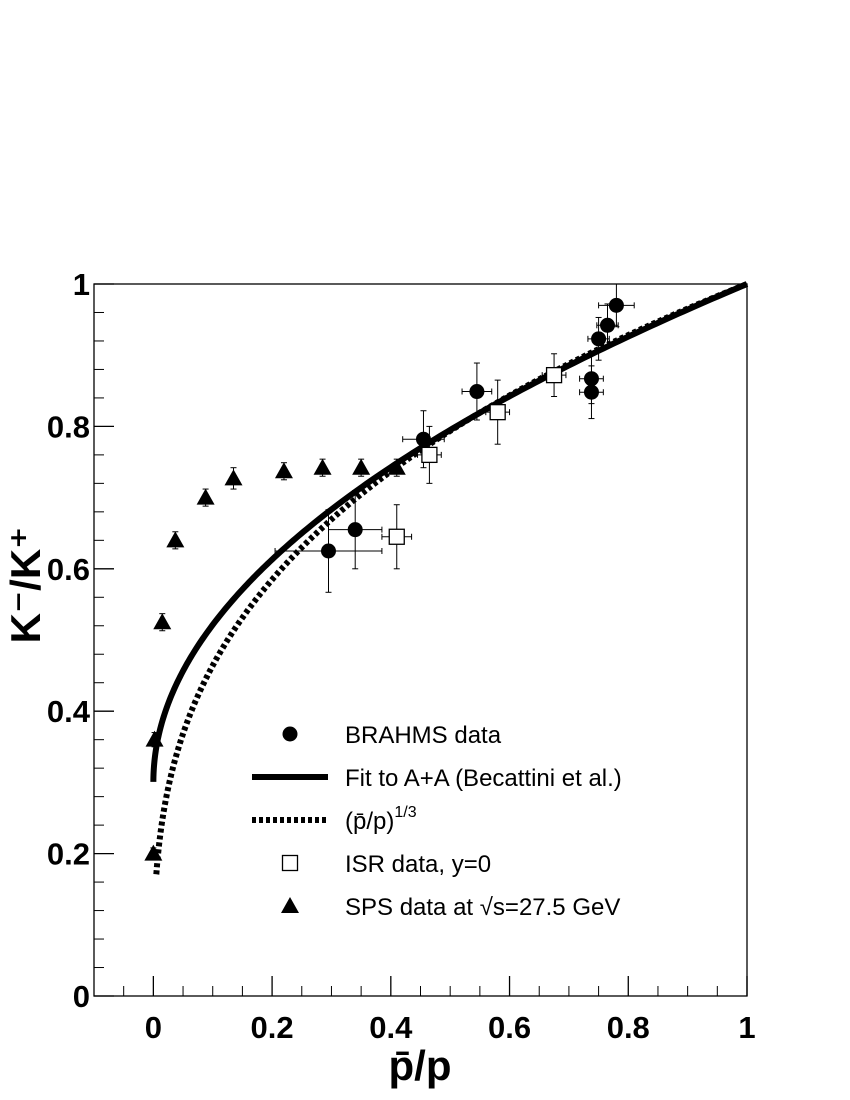 This screenshot has width=850, height=1100. What do you see at coordinates (418, 864) in the screenshot?
I see `legend-label: ISR data, y=0` at bounding box center [418, 864].